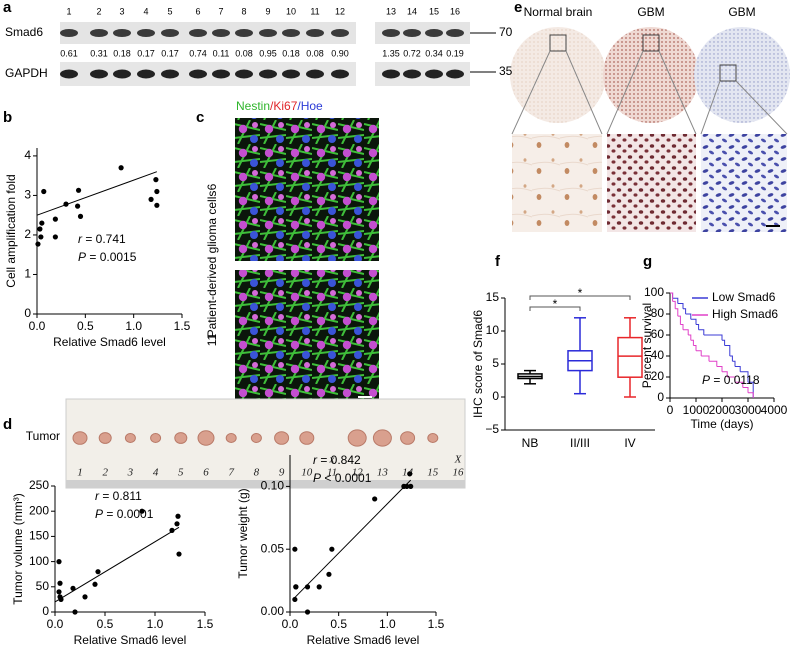 The image size is (791, 653). Describe the element at coordinates (221, 53) in the screenshot. I see `quantification: 0.11` at that location.